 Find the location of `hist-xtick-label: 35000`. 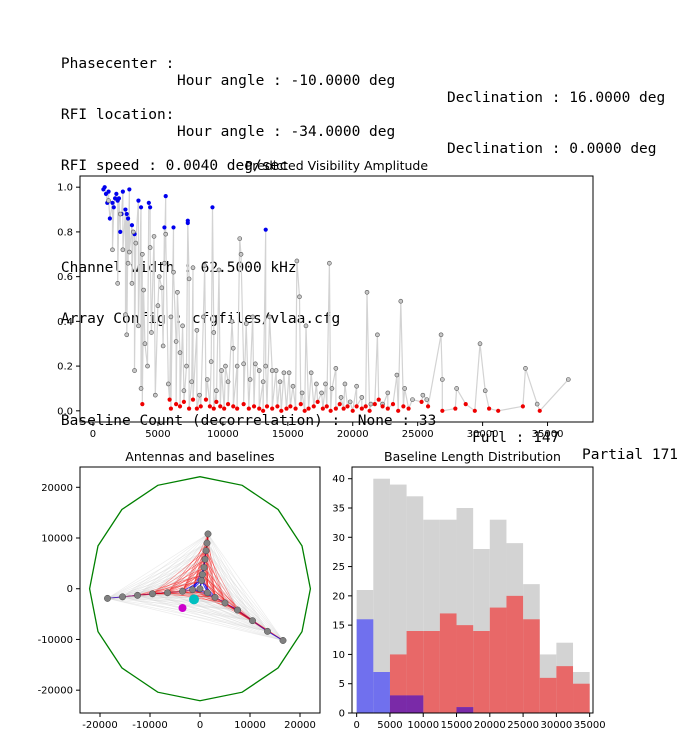

hist-xtick-label: 35000 is located at coordinates (590, 725).